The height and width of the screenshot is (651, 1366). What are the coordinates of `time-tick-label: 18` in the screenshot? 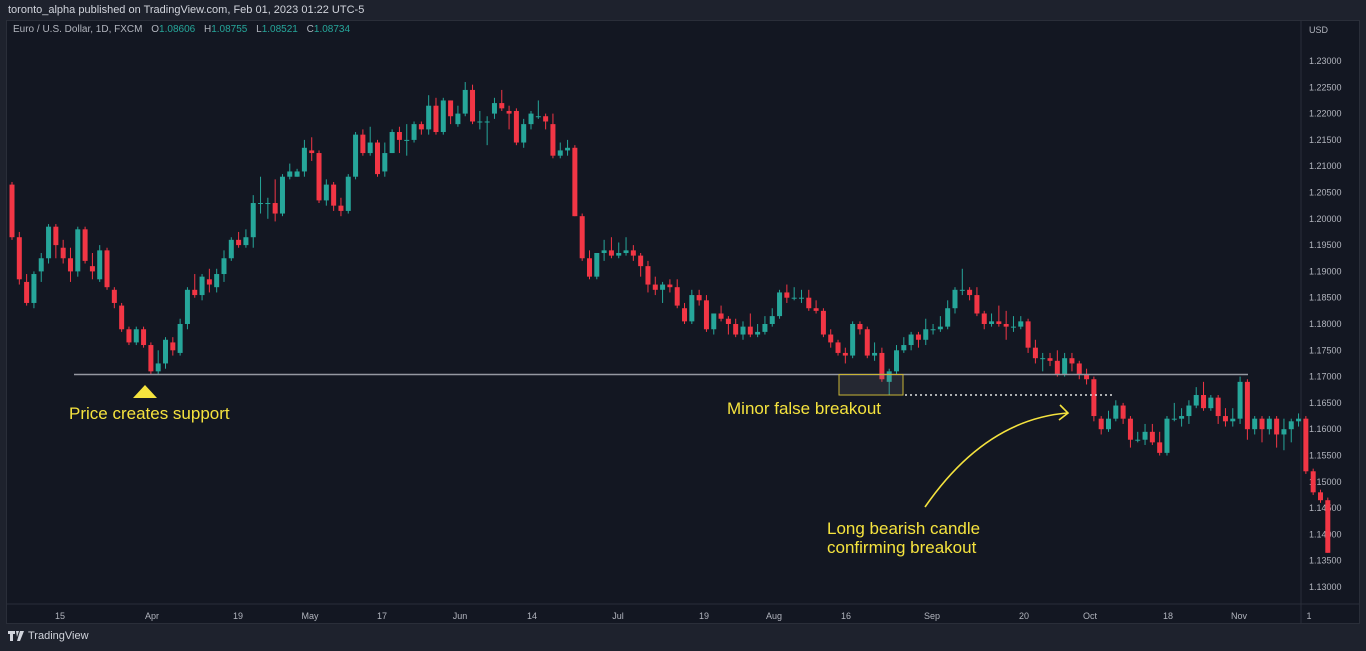 It's located at (1168, 616).